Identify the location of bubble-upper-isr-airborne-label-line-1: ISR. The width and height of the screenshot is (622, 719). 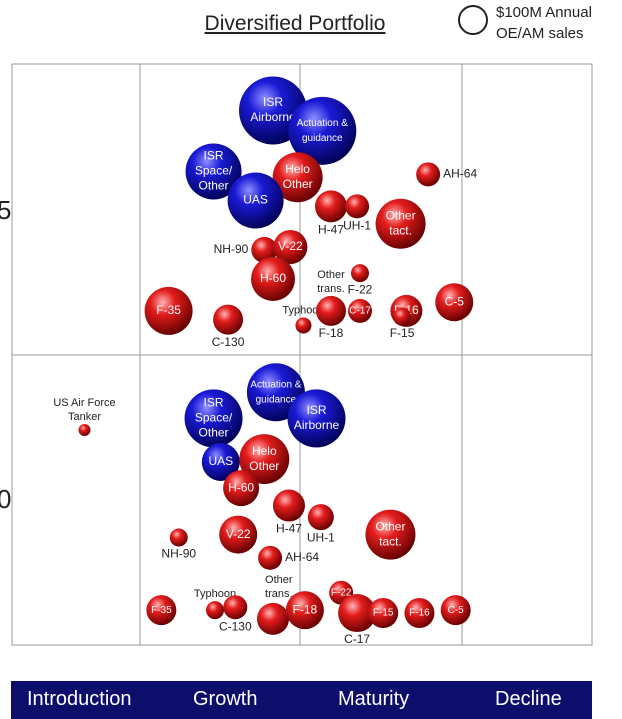
(273, 102).